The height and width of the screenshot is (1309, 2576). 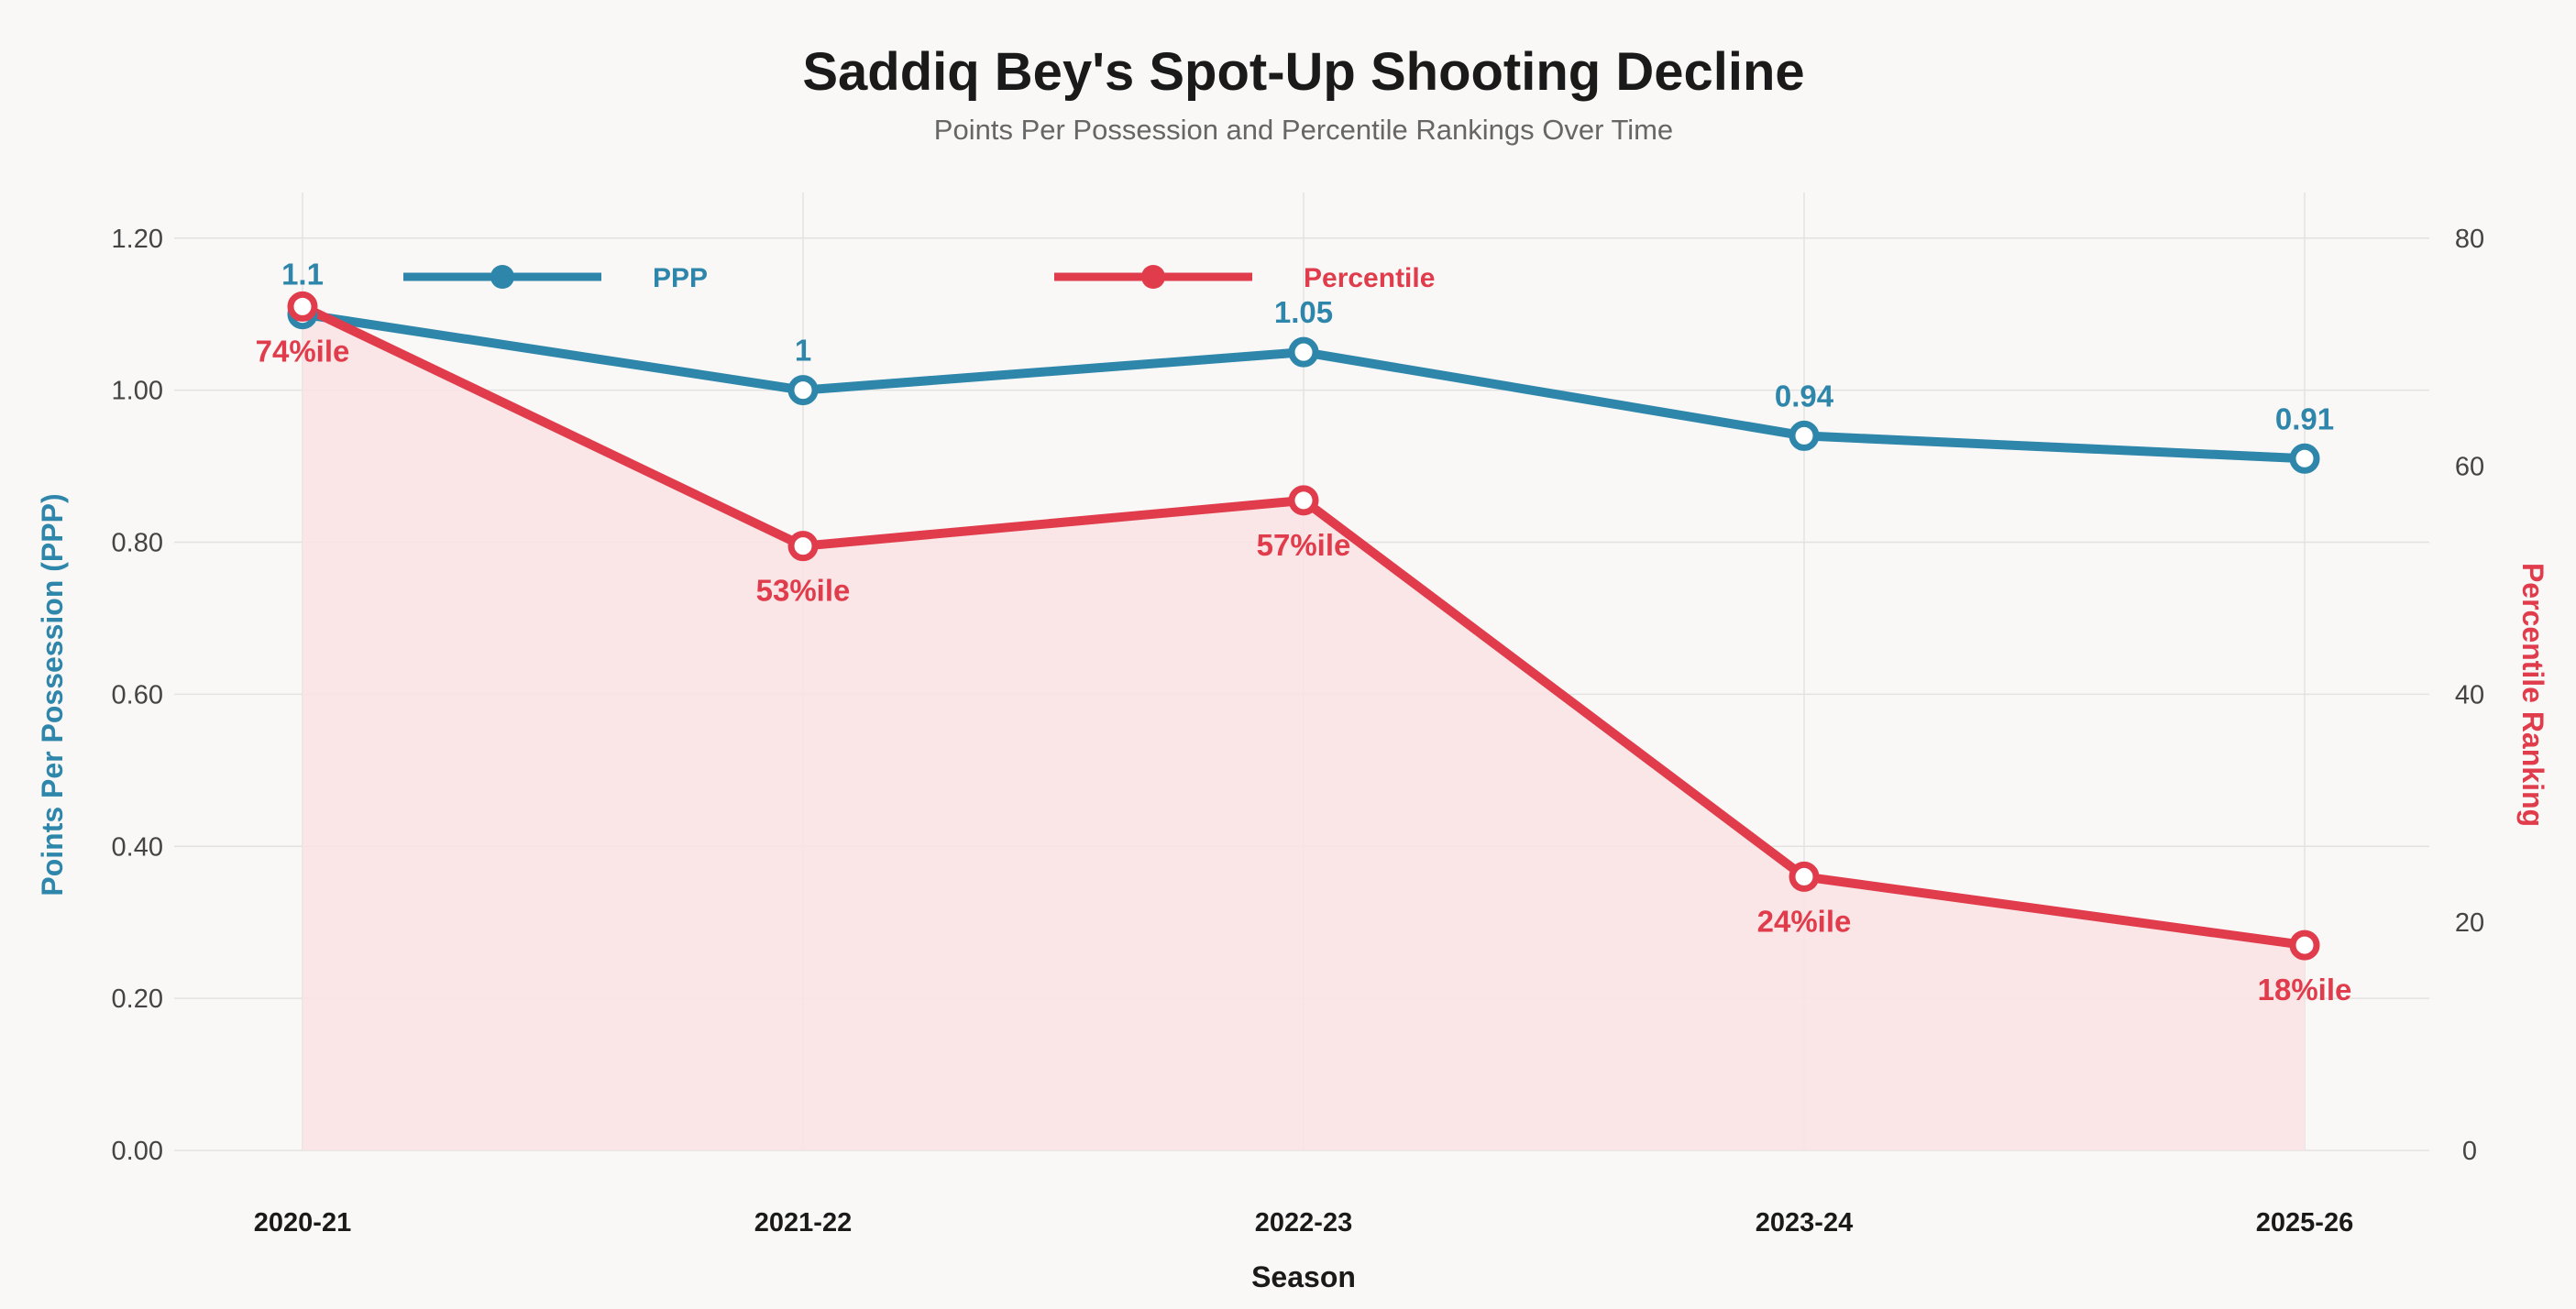 What do you see at coordinates (1303, 1223) in the screenshot?
I see `x-tick-label: 2022-23` at bounding box center [1303, 1223].